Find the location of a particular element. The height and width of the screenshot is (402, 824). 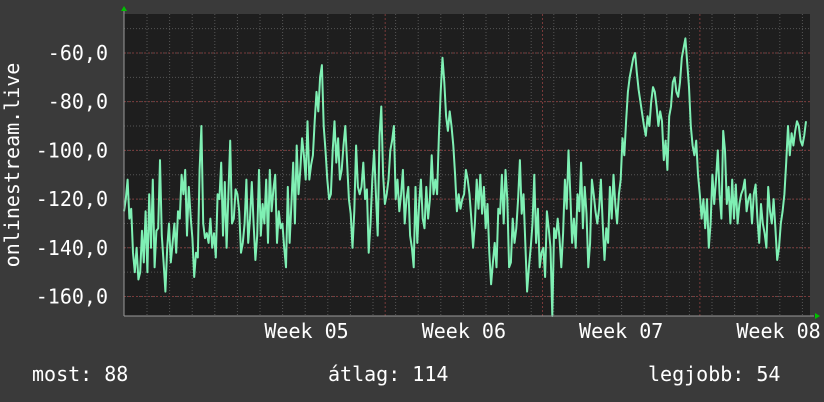

y-tick-label: -160,0 is located at coordinates (72, 297).